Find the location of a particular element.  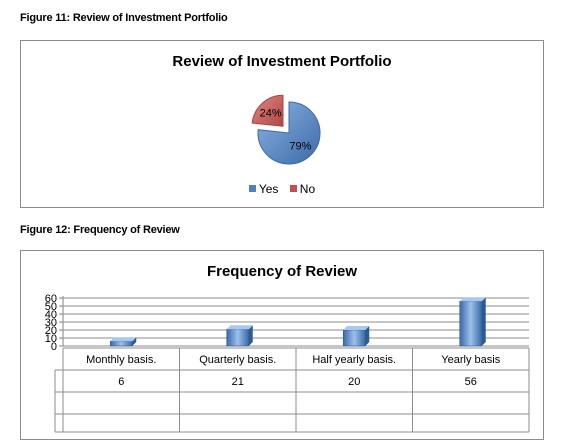

y-tick-label: 40 is located at coordinates (51, 315).